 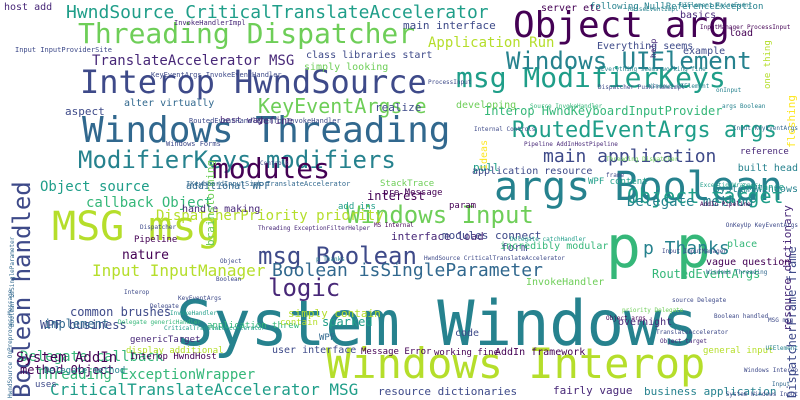 What do you see at coordinates (77, 324) in the screenshot?
I see `word-cloud-word: implement` at bounding box center [77, 324].